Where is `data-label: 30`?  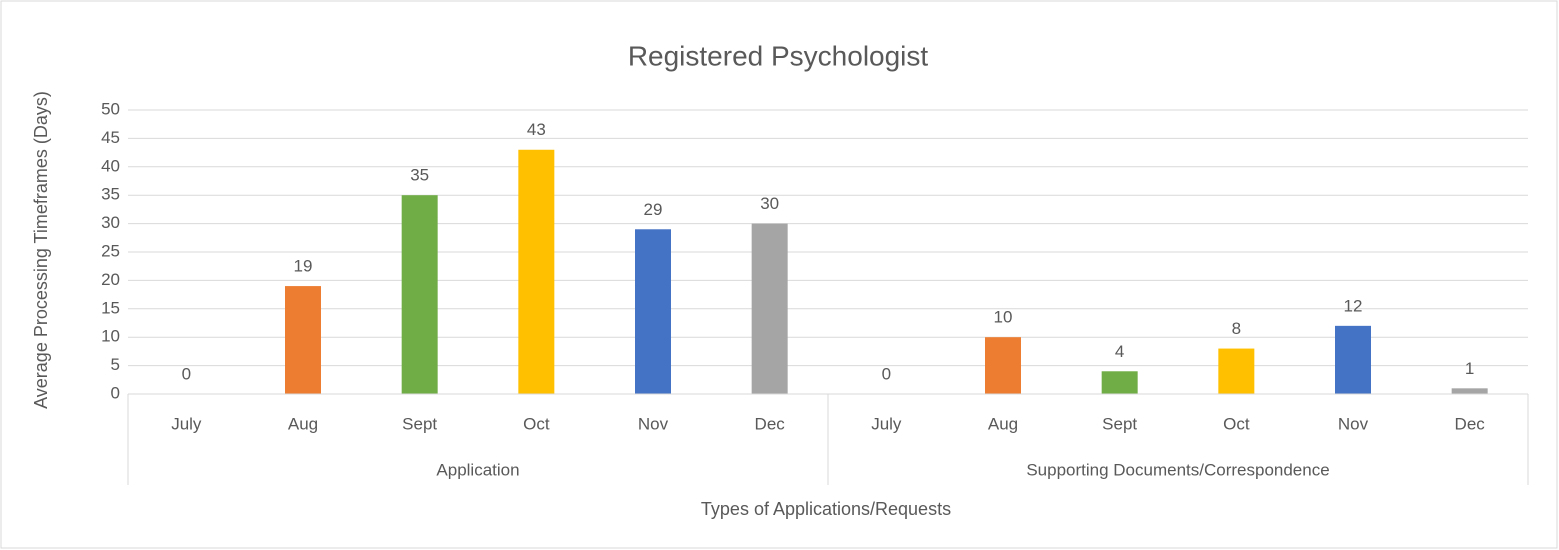
data-label: 30 is located at coordinates (769, 203).